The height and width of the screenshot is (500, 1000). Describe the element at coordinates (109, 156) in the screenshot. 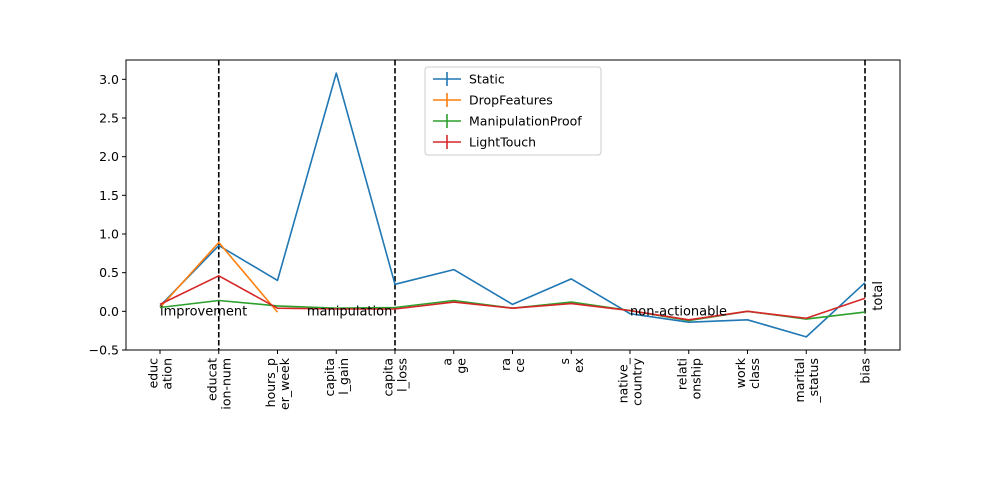

I see `y-tick-label: 2.0` at that location.